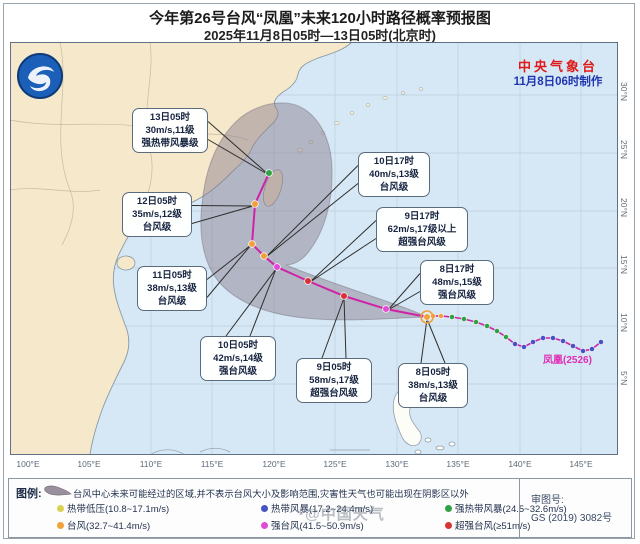  I want to click on lat-tick-label: 25°N, so click(624, 149).